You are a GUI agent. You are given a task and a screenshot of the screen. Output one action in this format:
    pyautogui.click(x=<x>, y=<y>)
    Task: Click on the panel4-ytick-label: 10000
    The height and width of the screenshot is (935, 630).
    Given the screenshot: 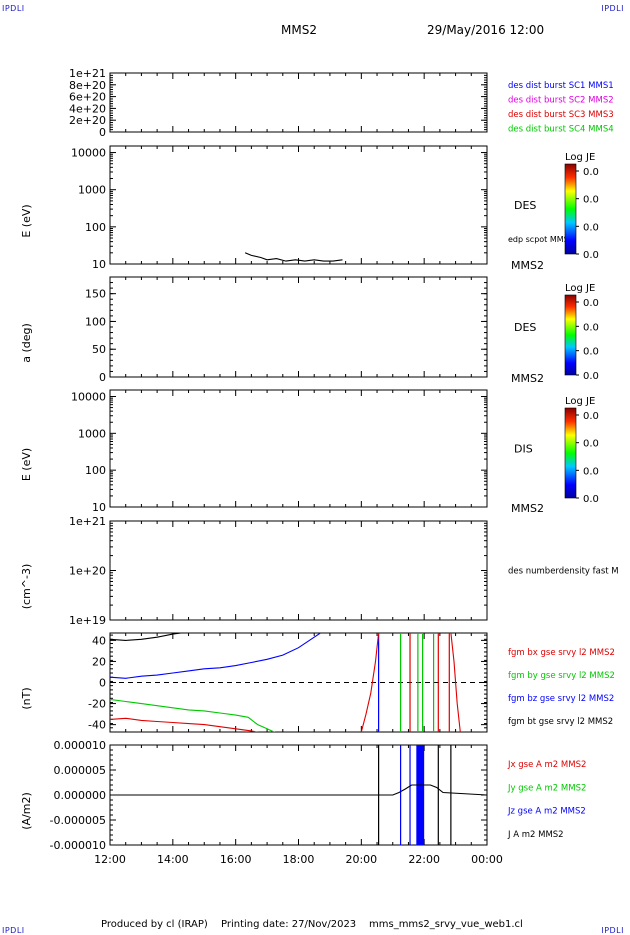 What is the action you would take?
    pyautogui.click(x=88, y=396)
    